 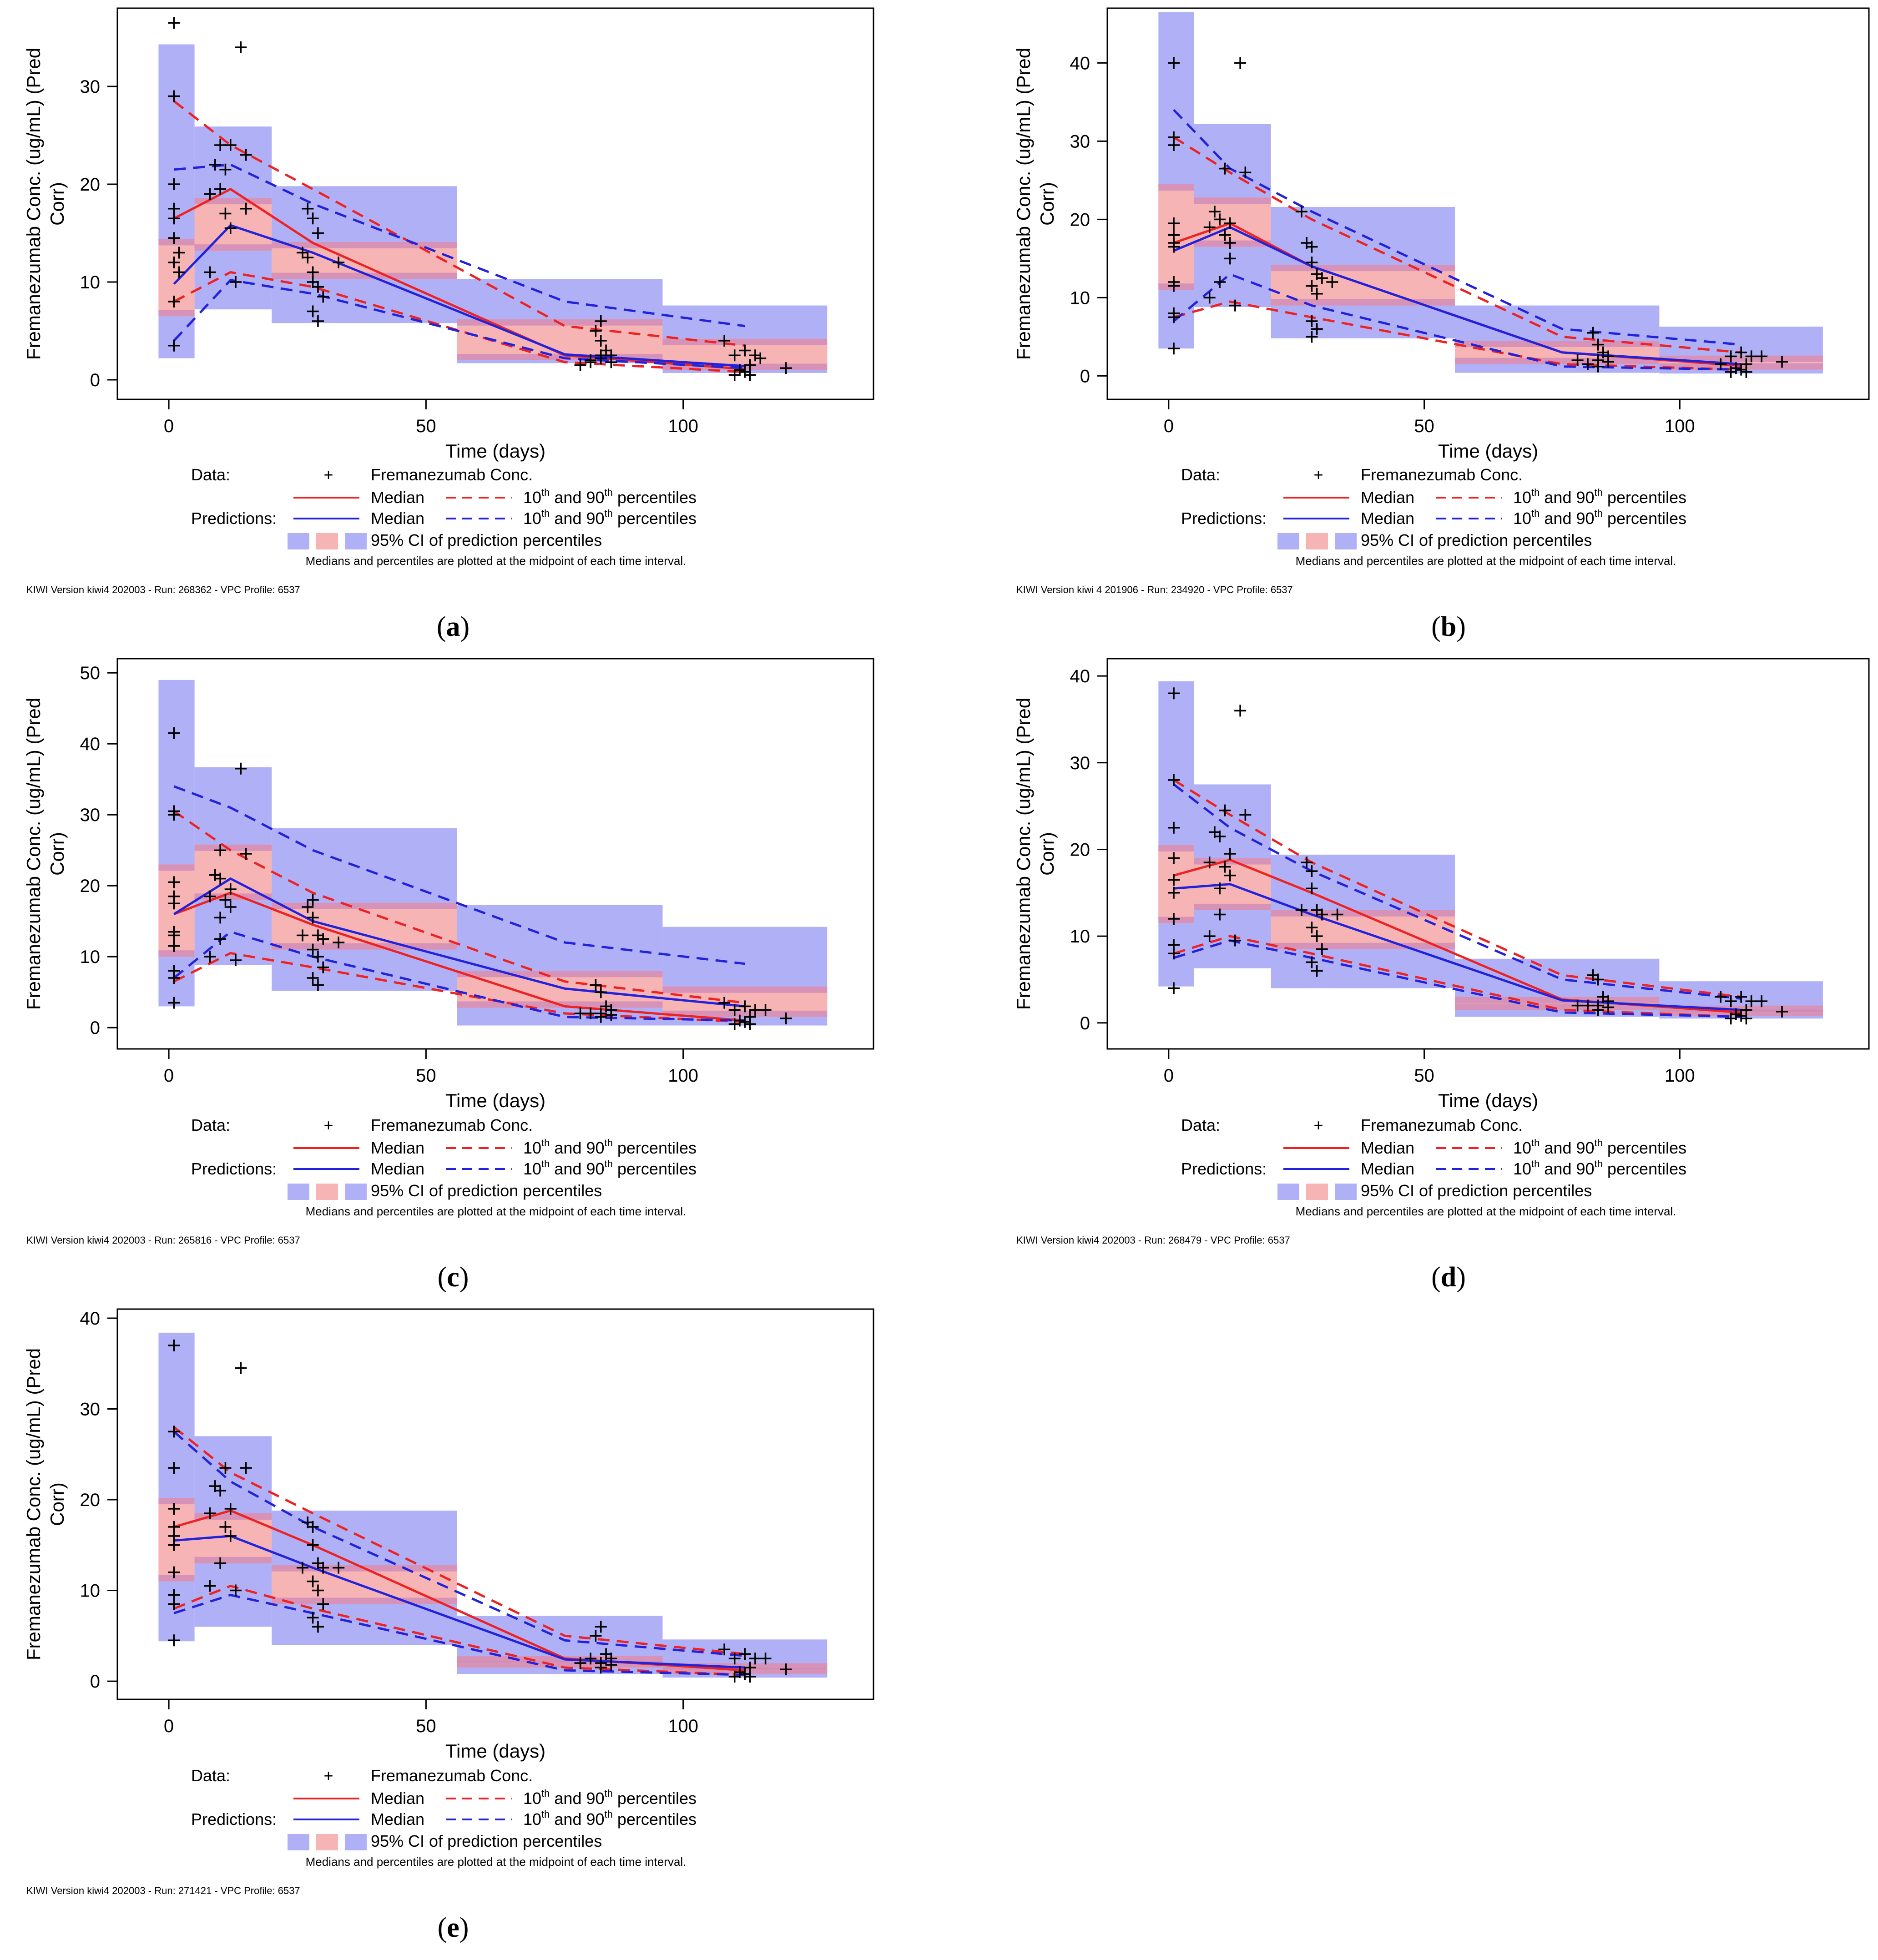 What do you see at coordinates (453, 1927) in the screenshot?
I see `panel-caption-letter: e` at bounding box center [453, 1927].